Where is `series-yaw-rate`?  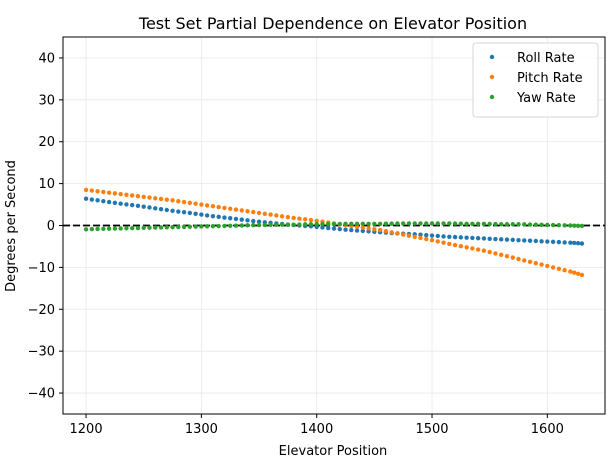 series-yaw-rate is located at coordinates (334, 226).